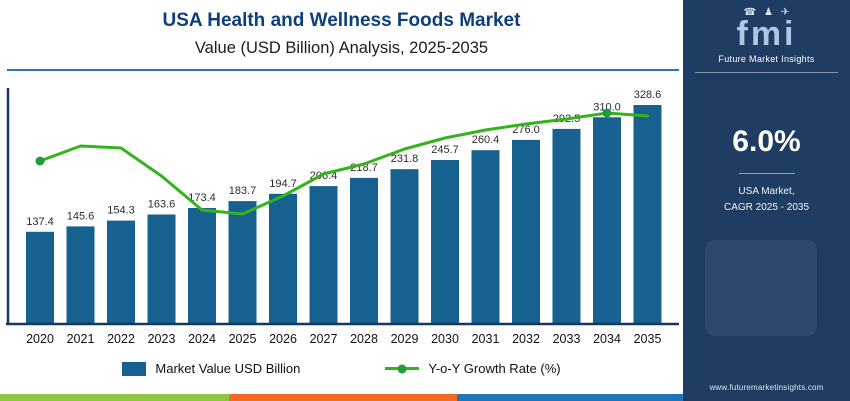 This screenshot has width=850, height=401. I want to click on x-axis-label: 2028, so click(364, 339).